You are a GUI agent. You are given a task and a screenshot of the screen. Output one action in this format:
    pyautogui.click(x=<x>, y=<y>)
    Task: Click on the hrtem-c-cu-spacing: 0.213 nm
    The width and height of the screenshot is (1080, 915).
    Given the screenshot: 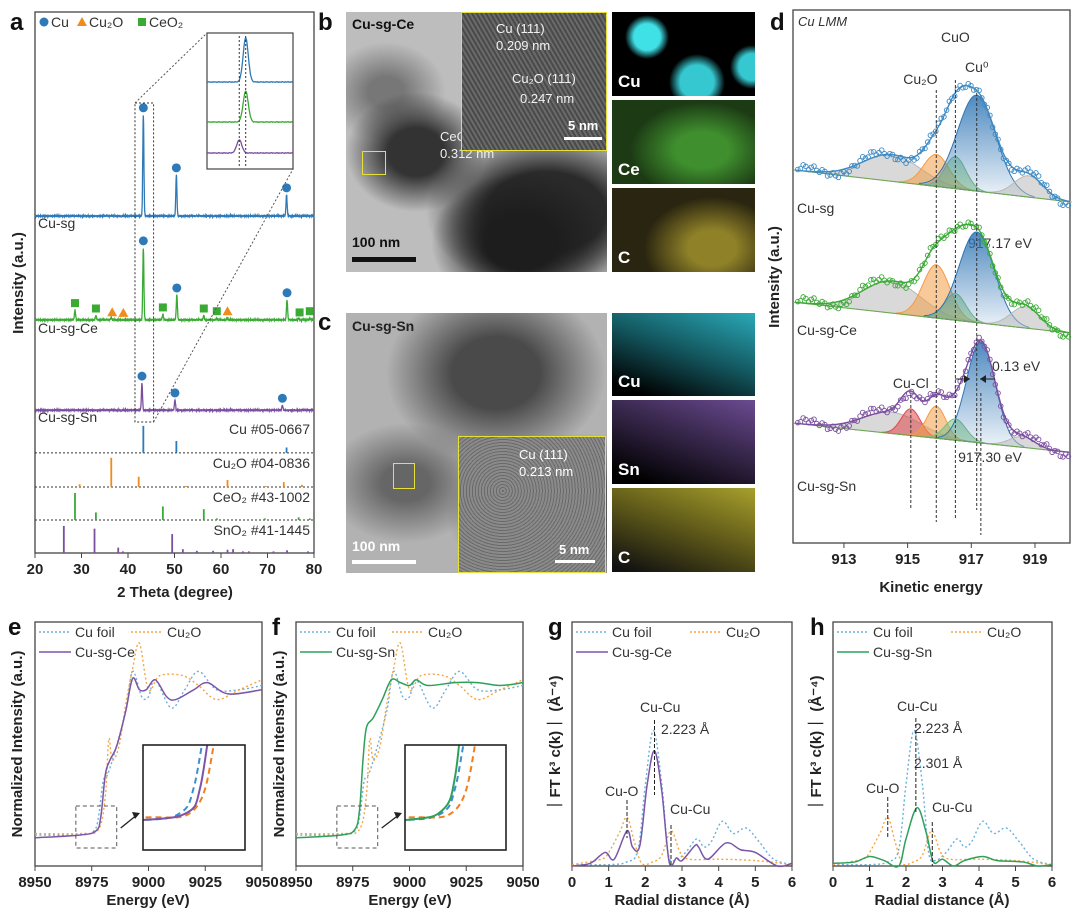 What is the action you would take?
    pyautogui.click(x=546, y=471)
    